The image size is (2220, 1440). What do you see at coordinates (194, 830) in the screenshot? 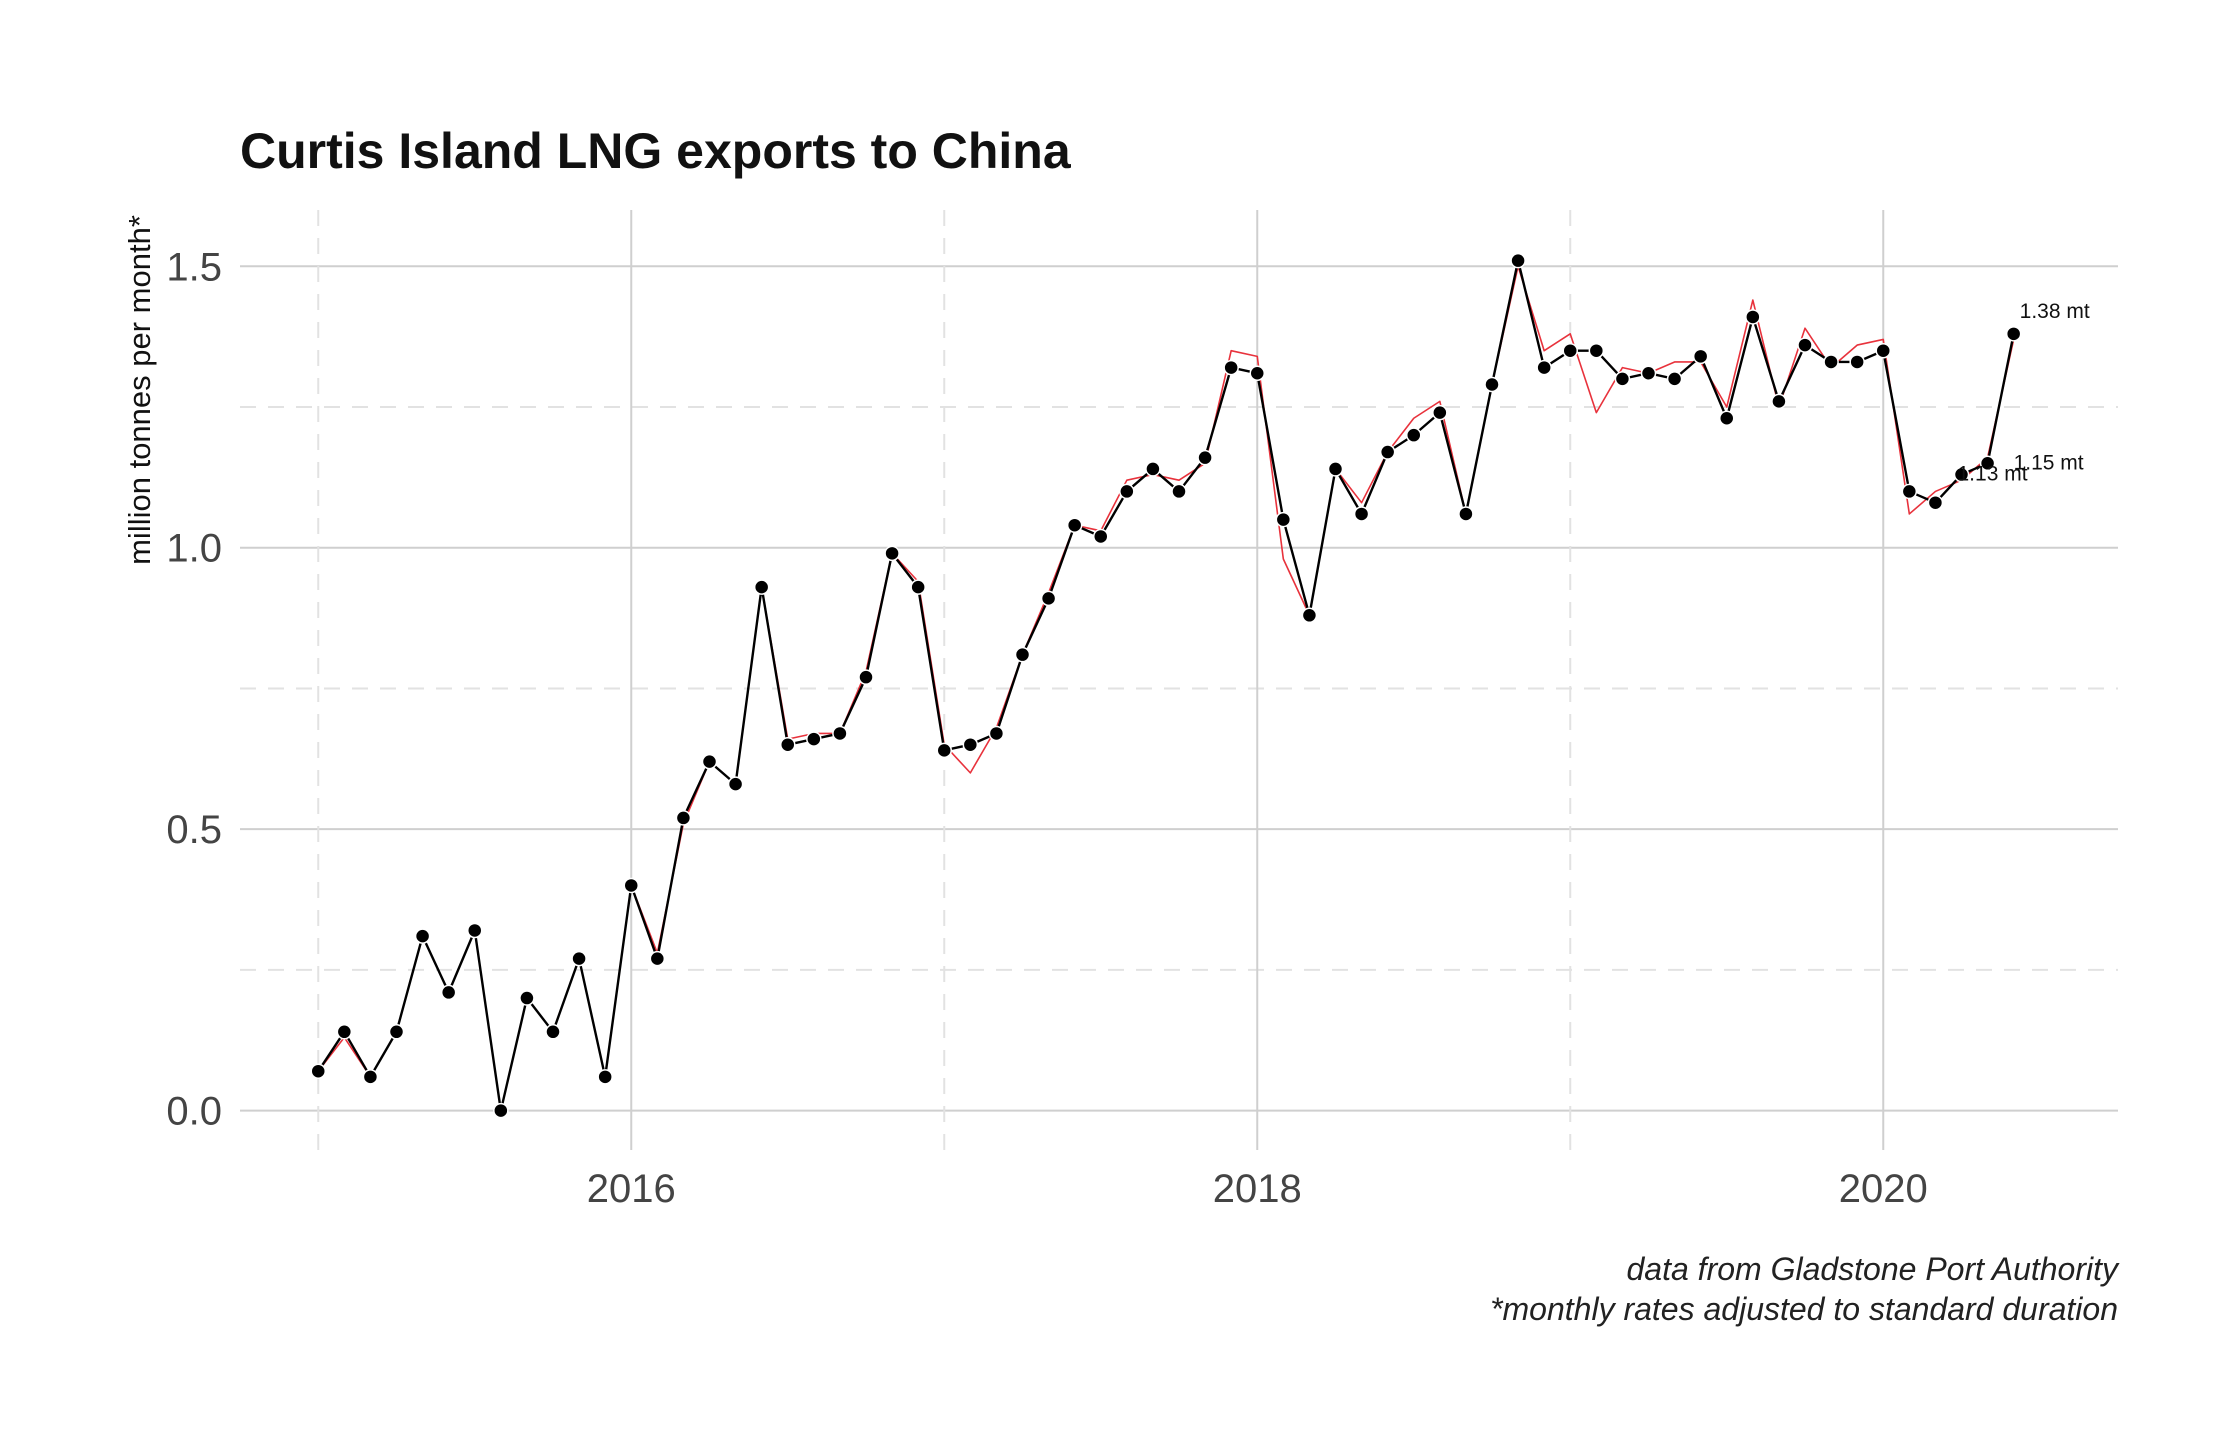
I see `y-tick-label: 0.5` at bounding box center [194, 830].